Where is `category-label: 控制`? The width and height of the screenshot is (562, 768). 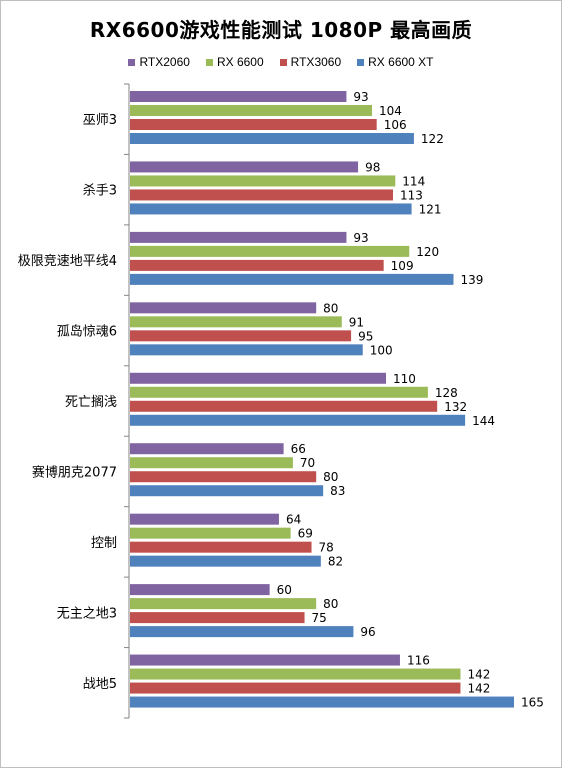 category-label: 控制 is located at coordinates (104, 543).